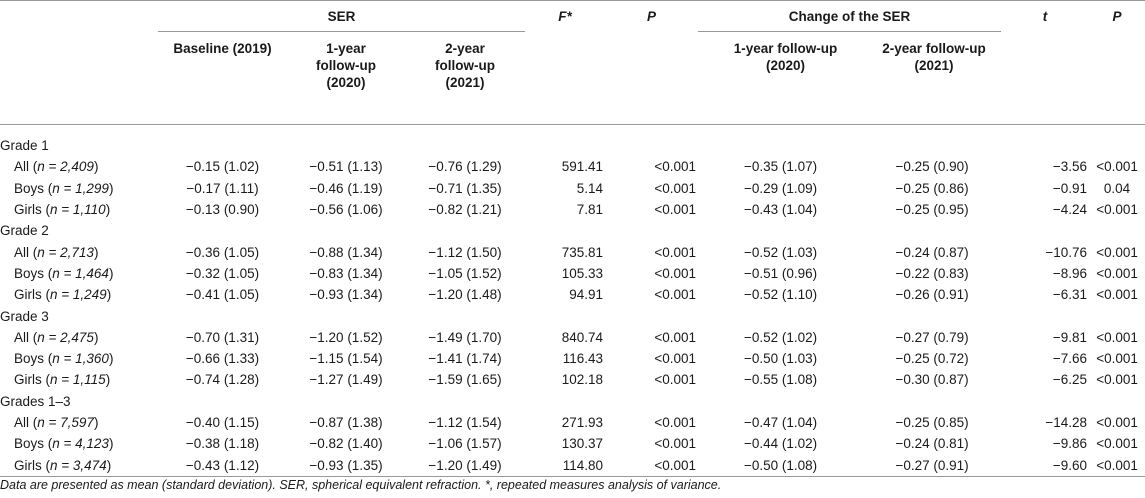  I want to click on cell-fu2: −1.12 (1.54), so click(465, 422).